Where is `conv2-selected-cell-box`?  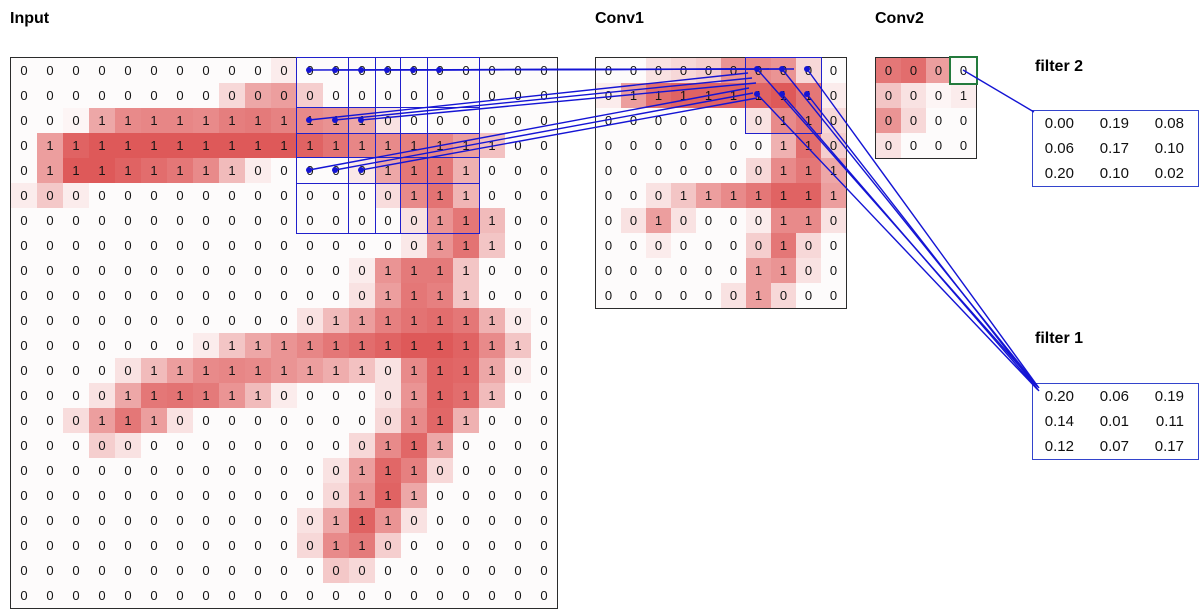 conv2-selected-cell-box is located at coordinates (963, 70).